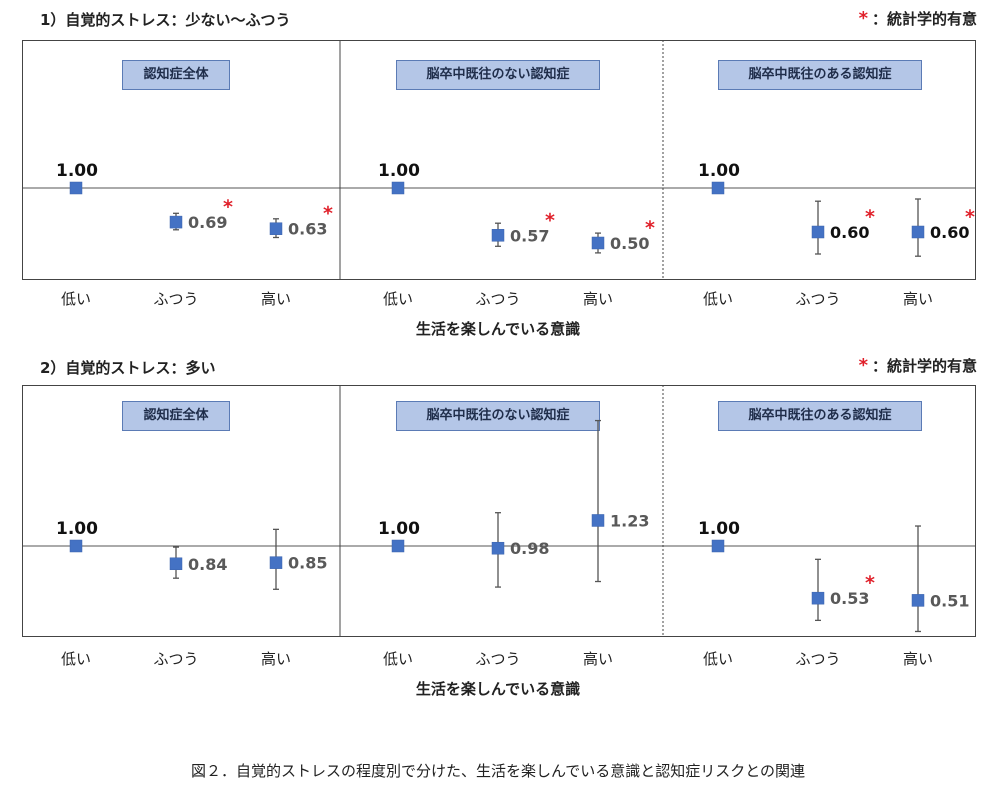  Describe the element at coordinates (719, 529) in the screenshot. I see `data-label-2-3-1: 1.00` at that location.